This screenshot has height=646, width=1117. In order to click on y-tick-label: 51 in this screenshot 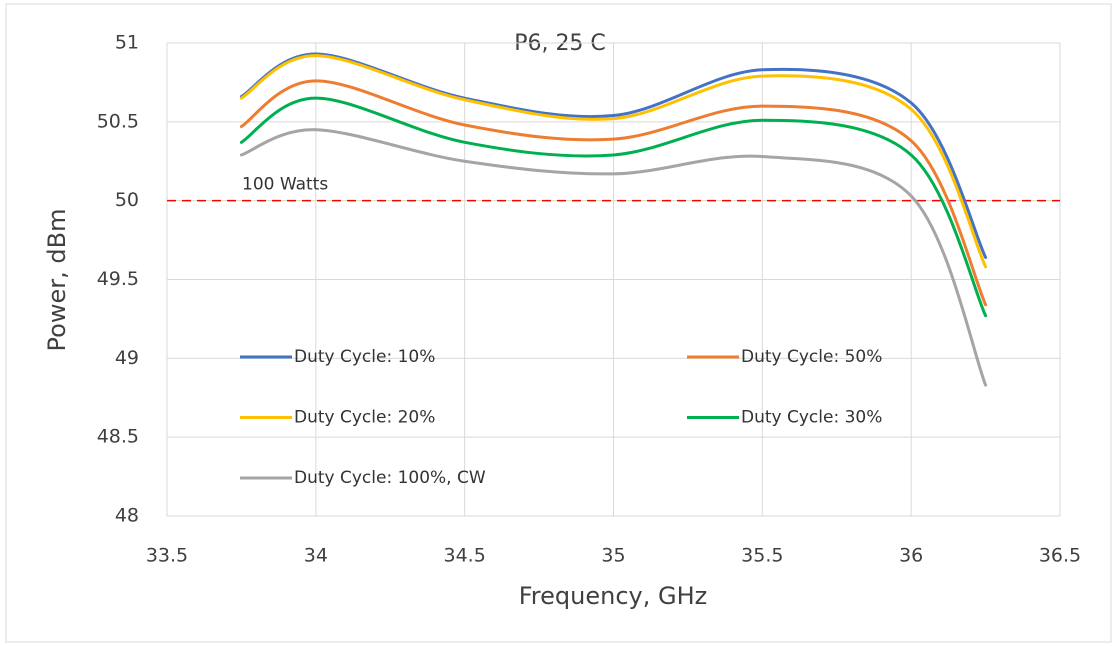, I will do `click(127, 43)`.